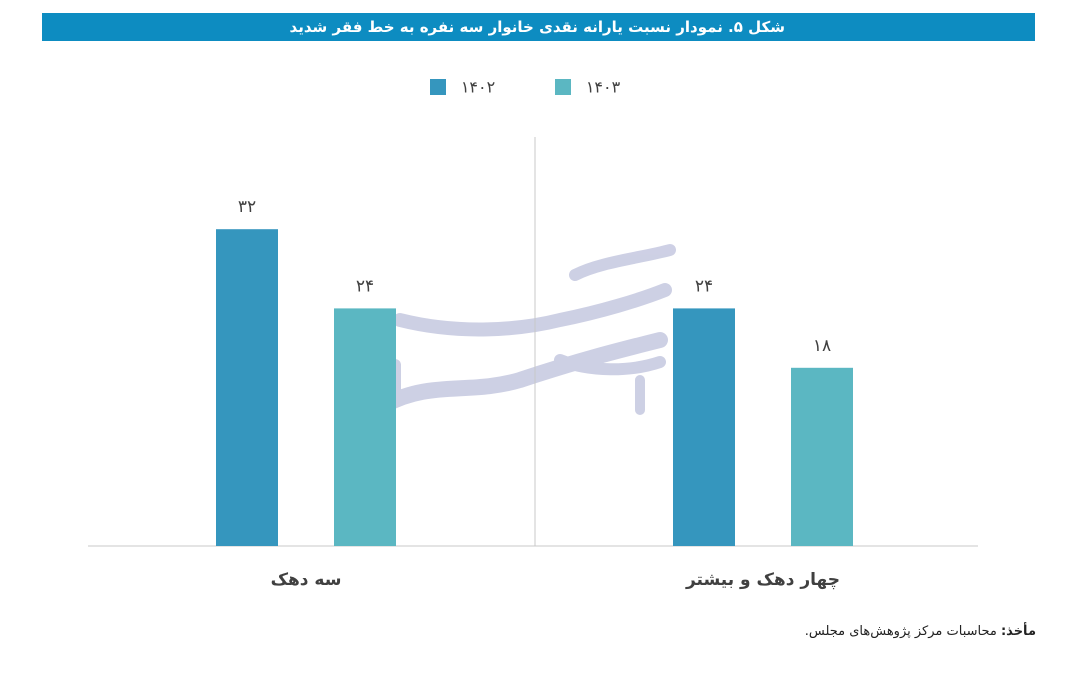 This screenshot has width=1074, height=673. What do you see at coordinates (478, 87) in the screenshot?
I see `legend-label-1402: ۱۴۰۲` at bounding box center [478, 87].